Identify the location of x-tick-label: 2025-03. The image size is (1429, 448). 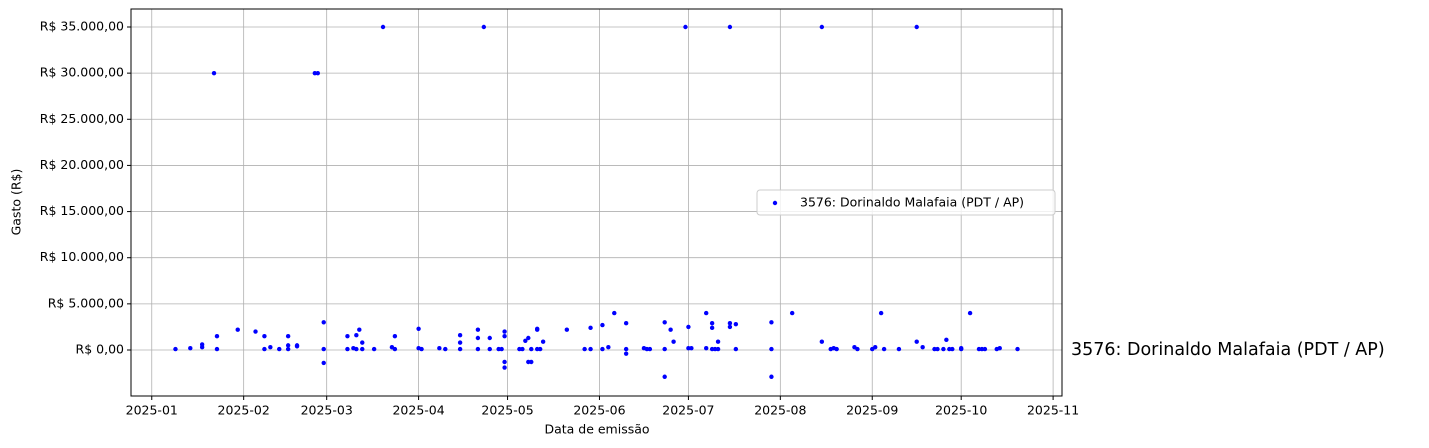
(327, 410).